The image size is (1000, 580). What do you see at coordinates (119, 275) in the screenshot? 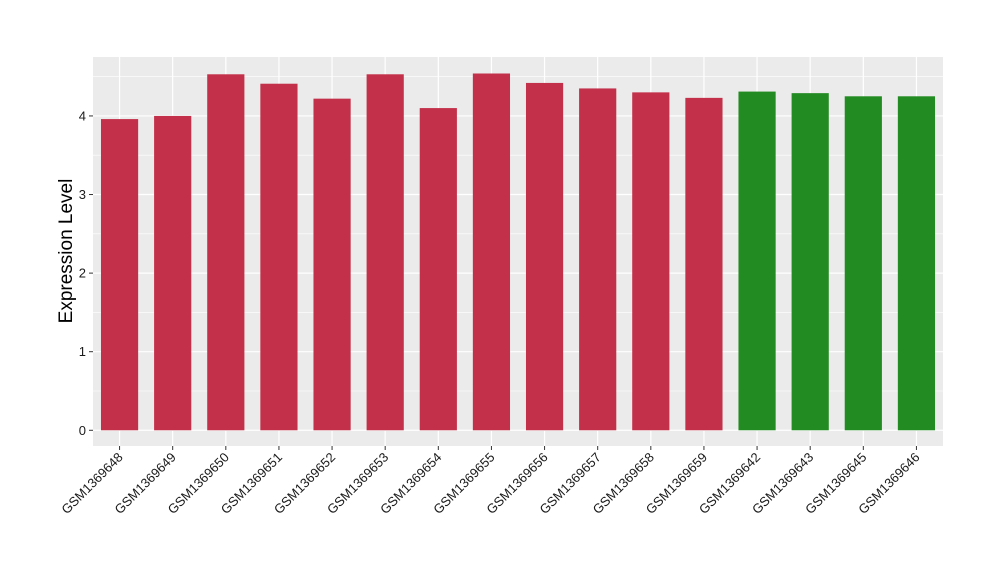
I see `bar-GSM1369648` at bounding box center [119, 275].